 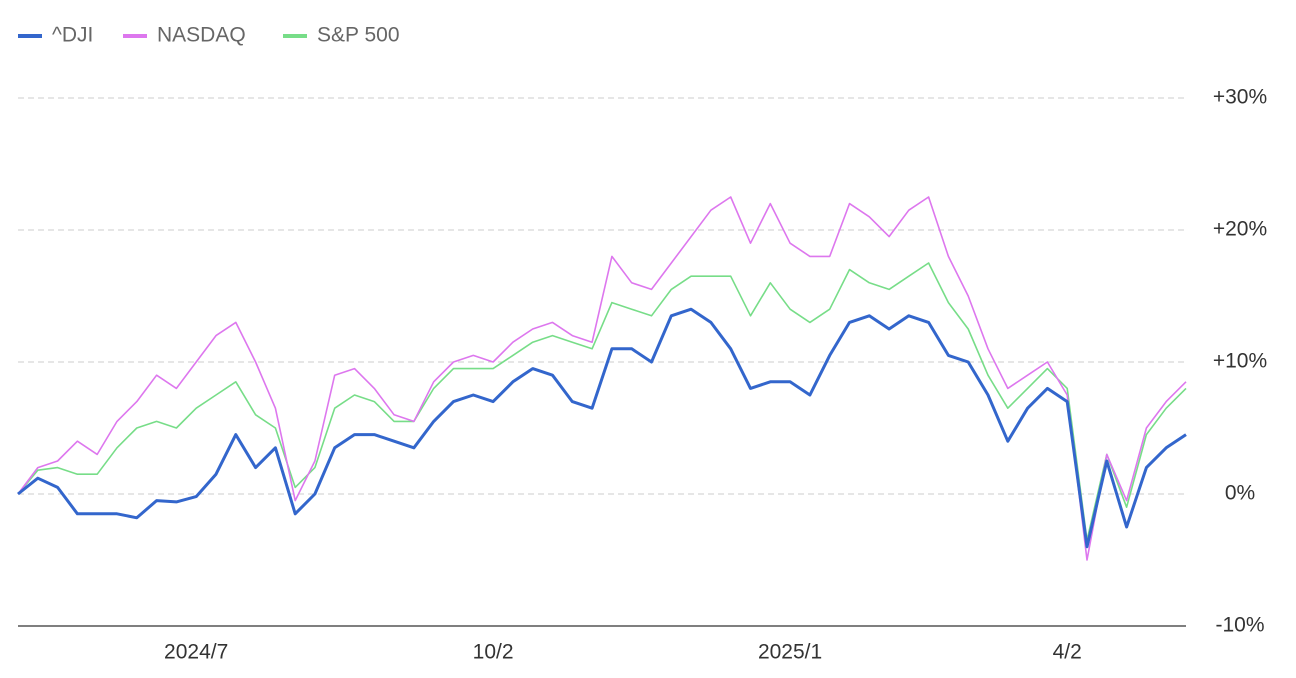 I want to click on legend-label: NASDAQ, so click(x=201, y=35).